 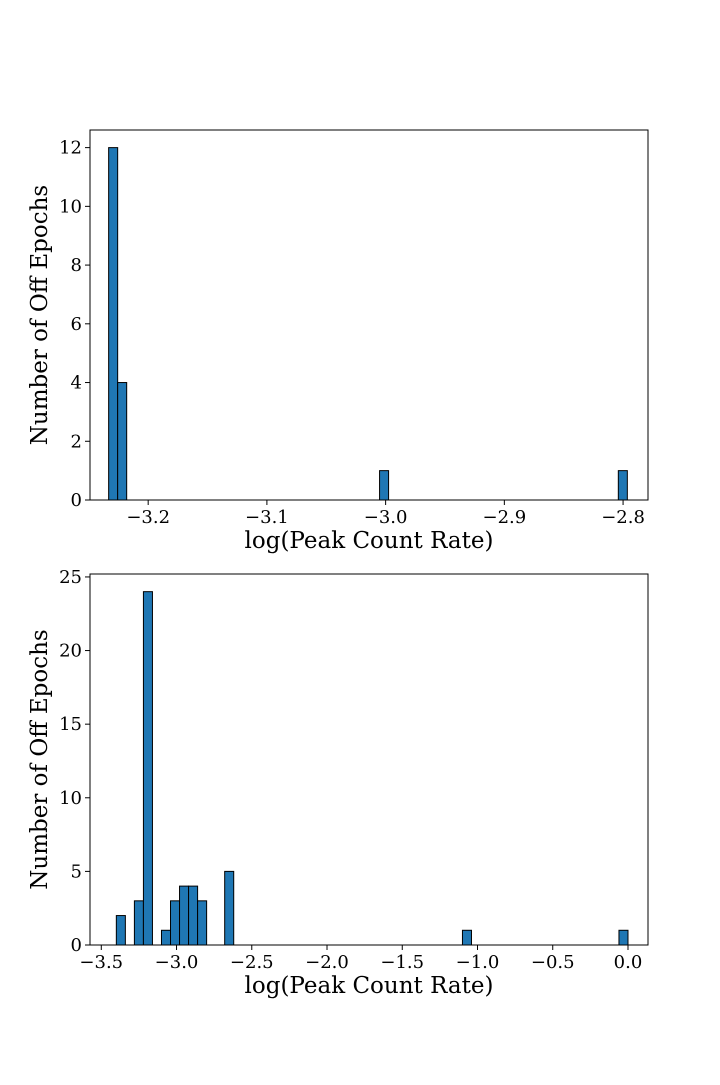 I want to click on top-histogram-y-tick-label-5: 10, so click(x=70, y=206).